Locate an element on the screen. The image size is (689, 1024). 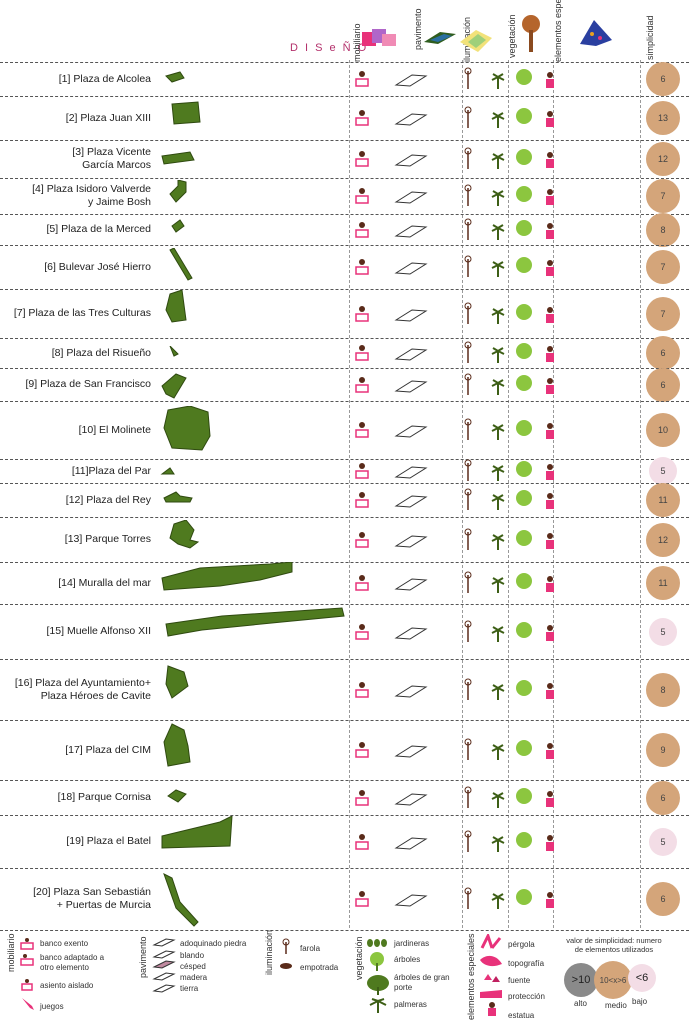
row-label: [13] Parque Torres is located at coordinates (107, 539).